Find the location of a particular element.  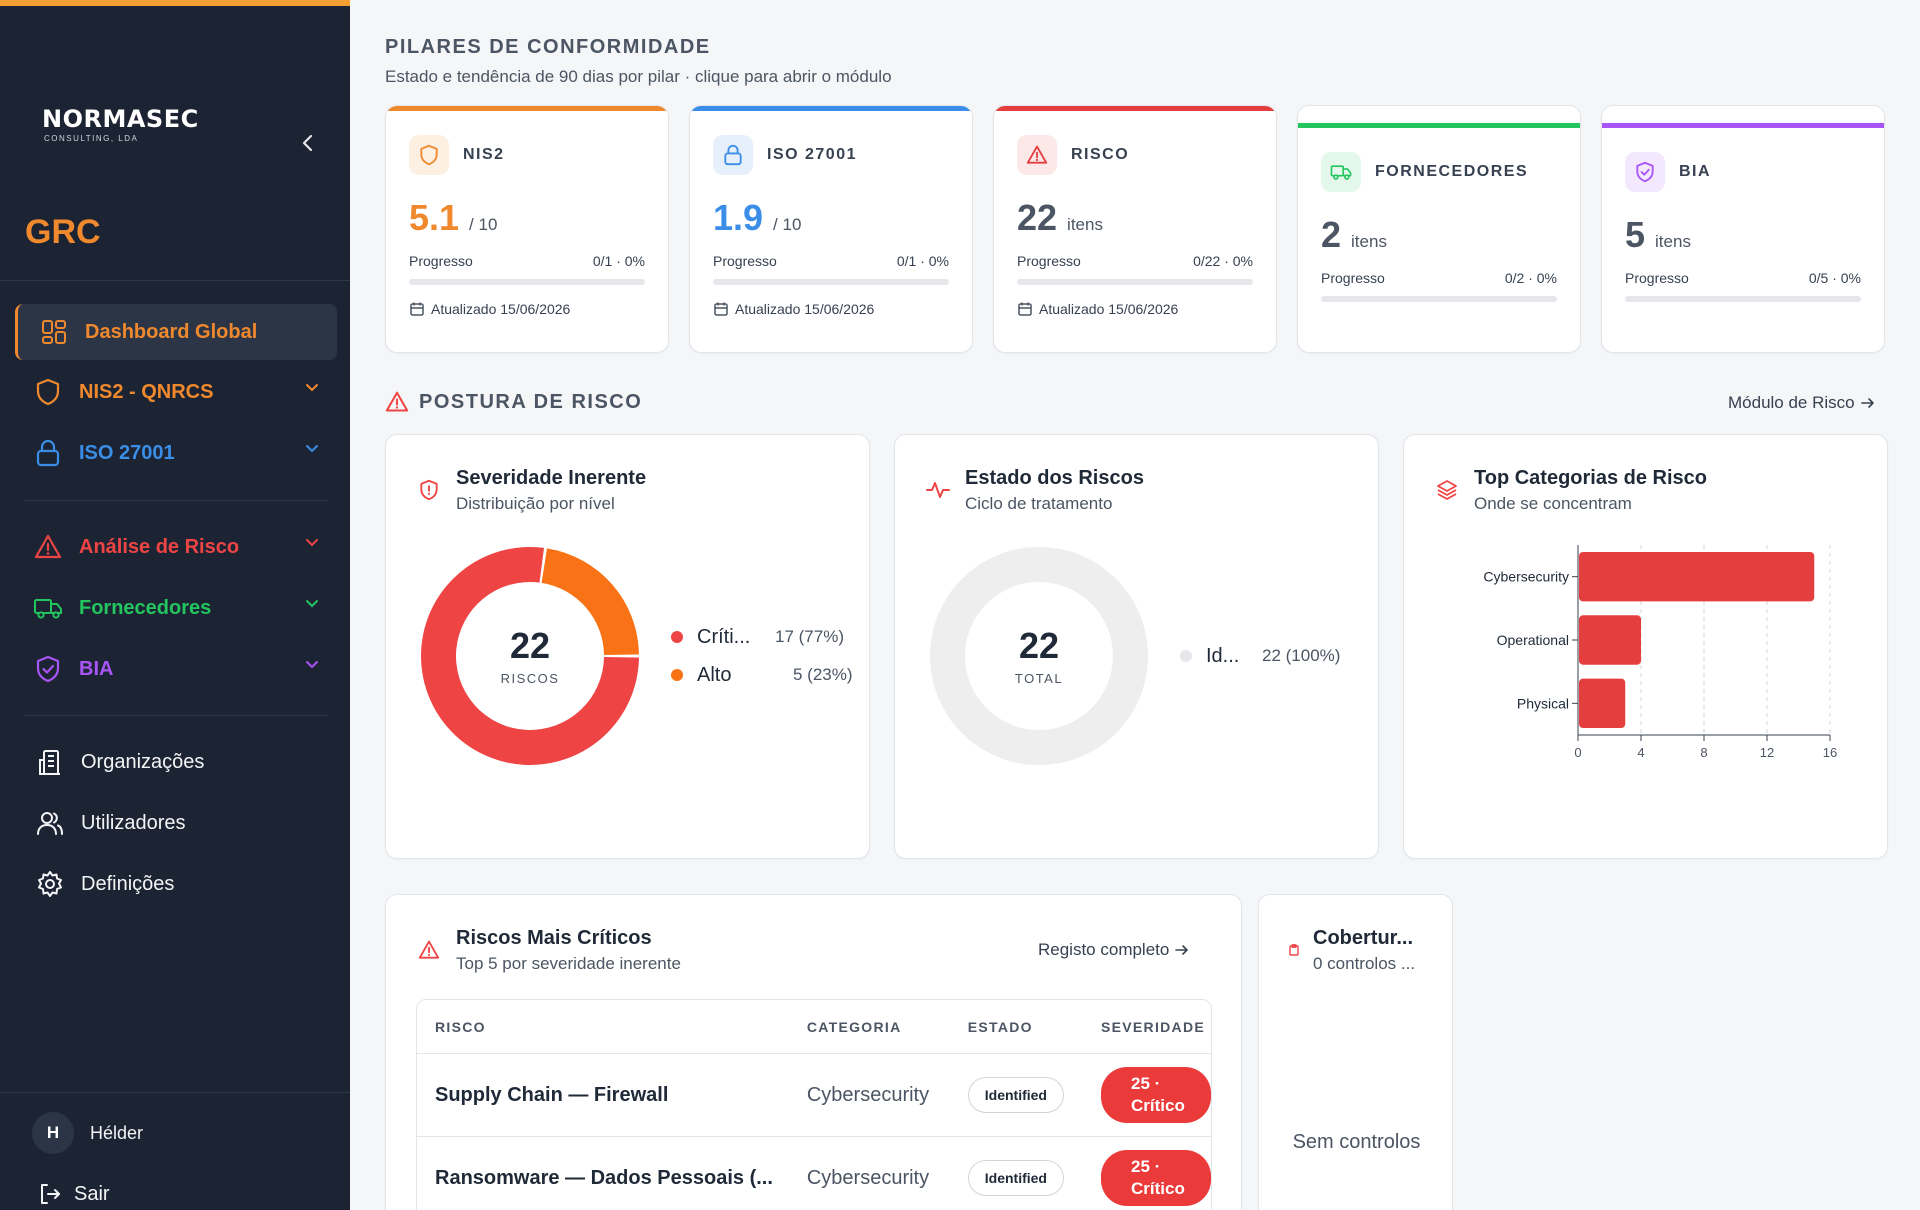

user-profile: H Hélder is located at coordinates (87, 1133).